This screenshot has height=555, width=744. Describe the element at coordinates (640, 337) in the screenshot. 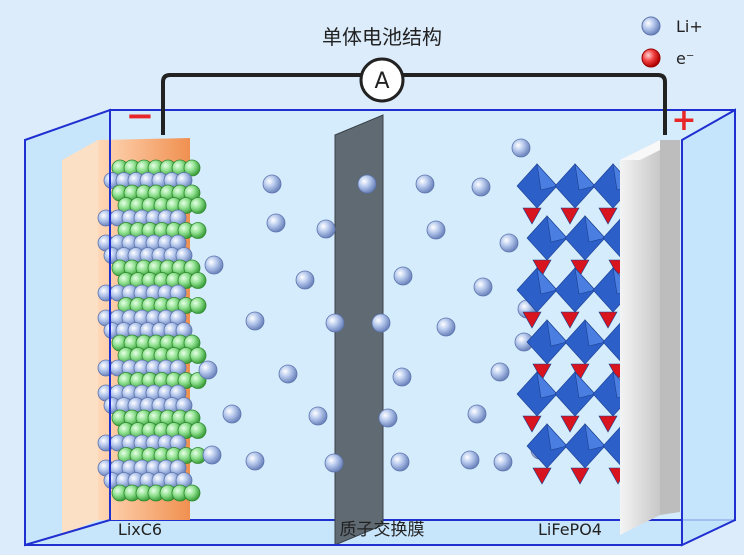

I see `cathode-collector-front` at that location.